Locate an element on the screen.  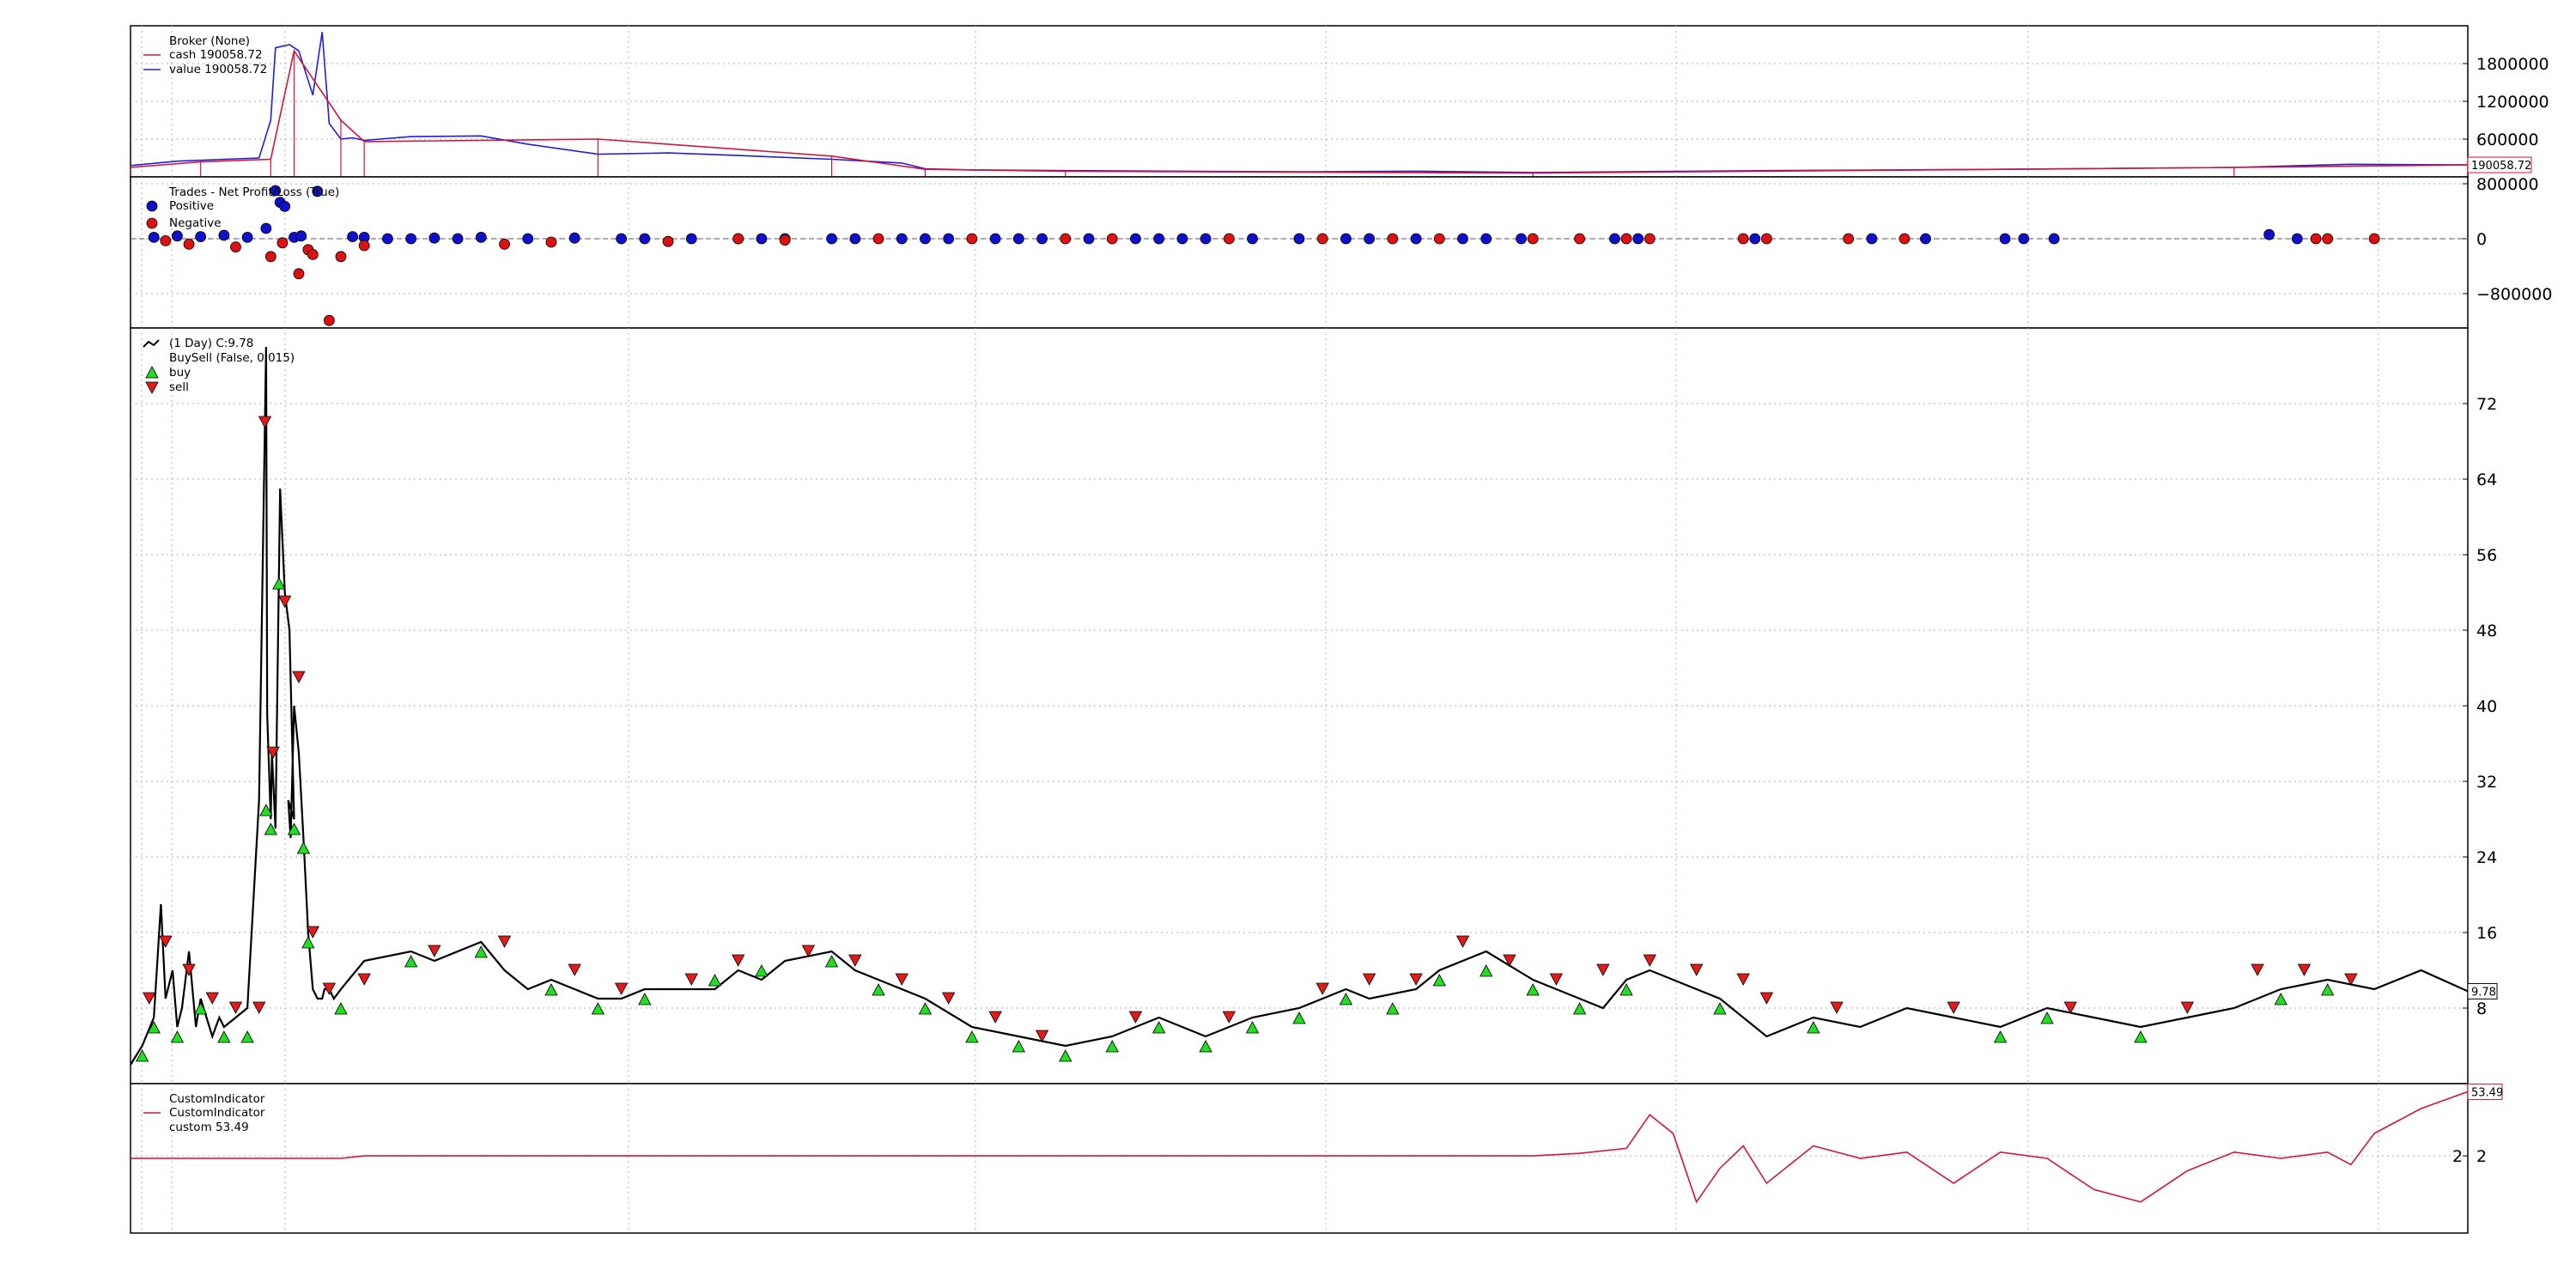
custom-plot-area is located at coordinates (1299, 1147).